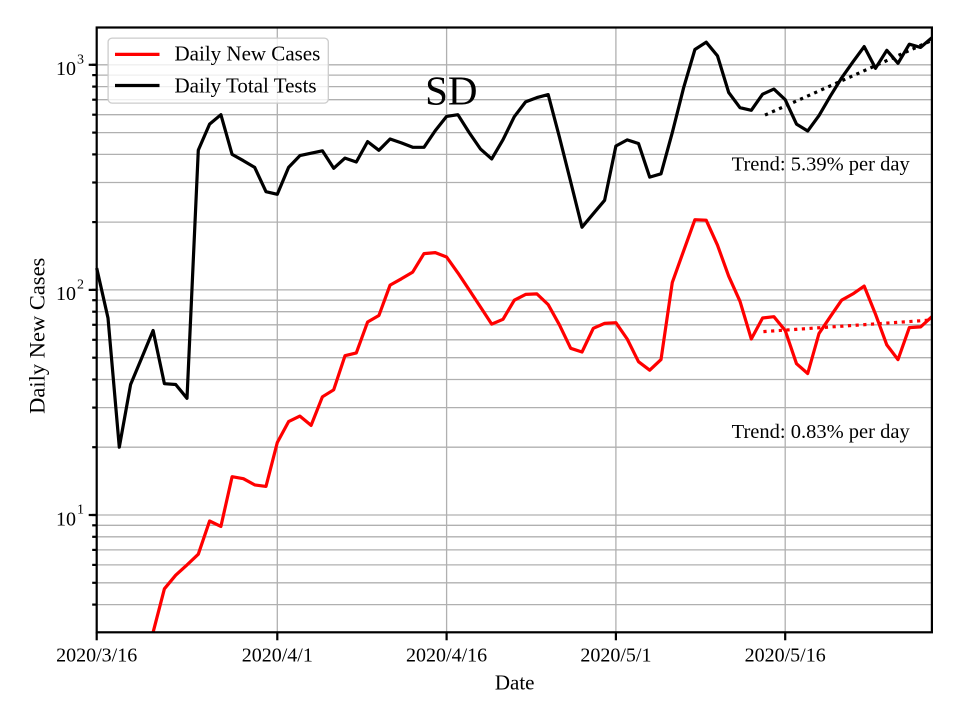 The height and width of the screenshot is (725, 960). What do you see at coordinates (615, 656) in the screenshot?
I see `svg-text: 2020/5/1` at bounding box center [615, 656].